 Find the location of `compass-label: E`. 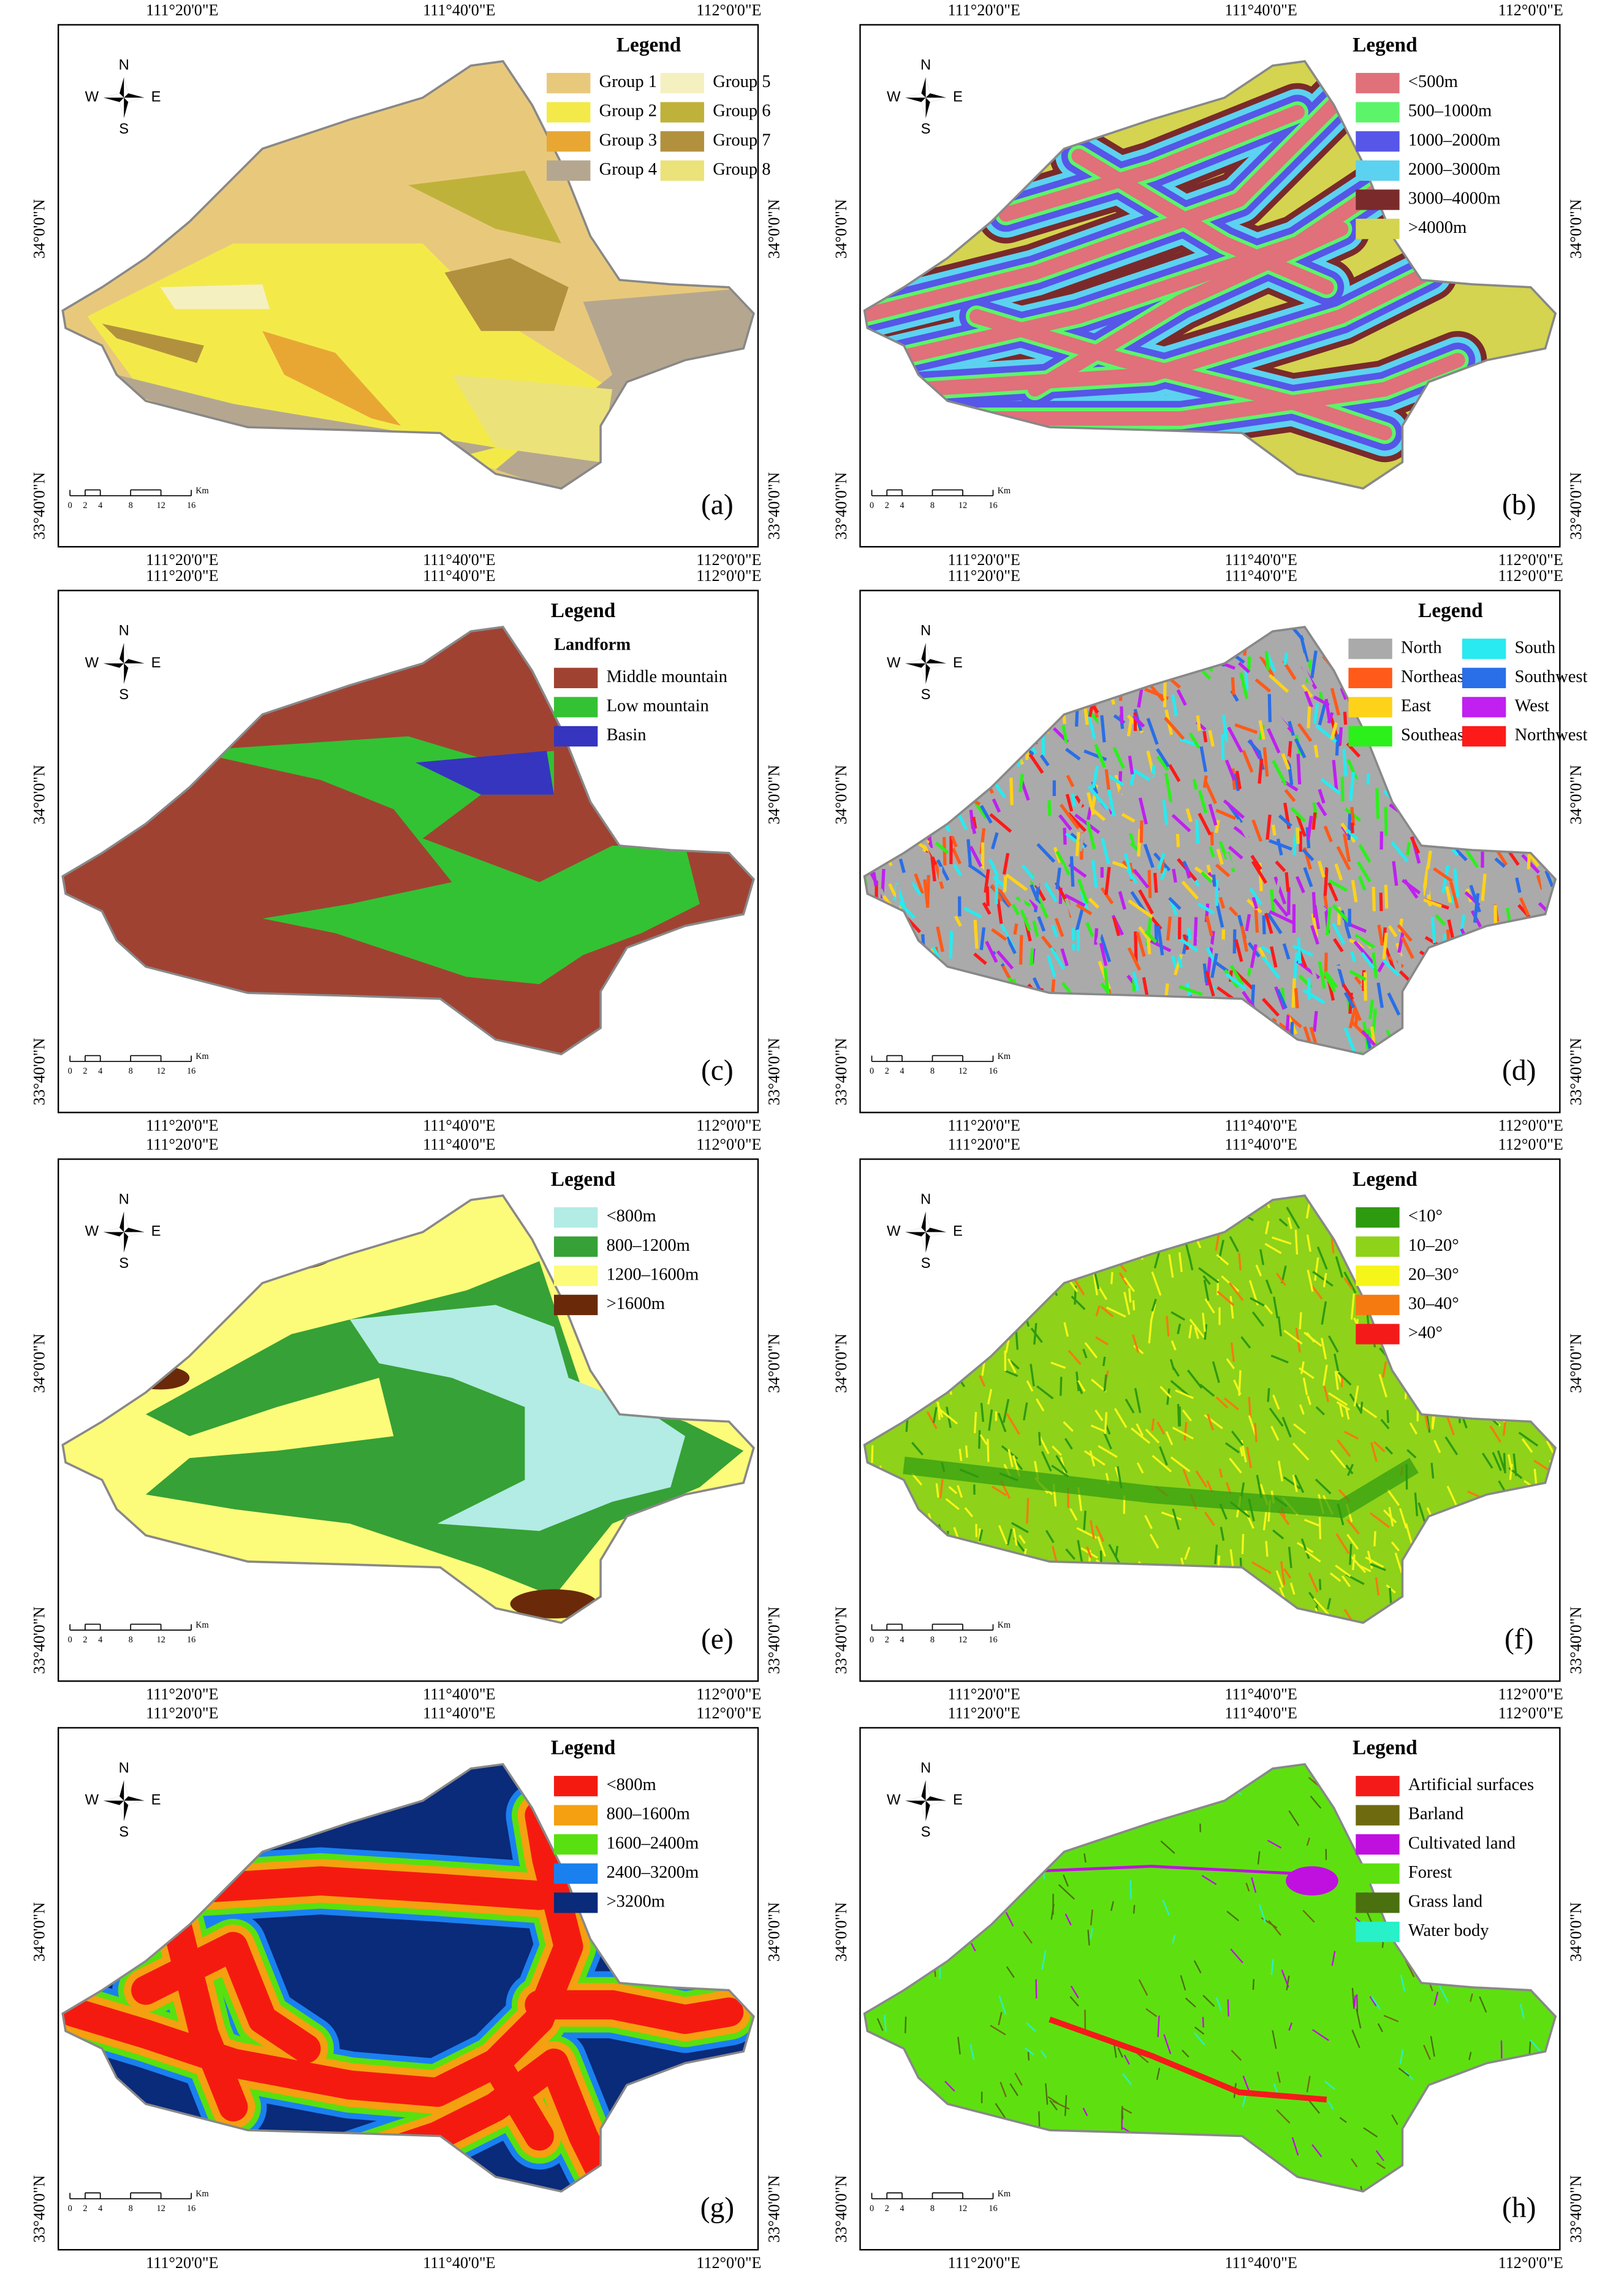

compass-label: E is located at coordinates (156, 1800).